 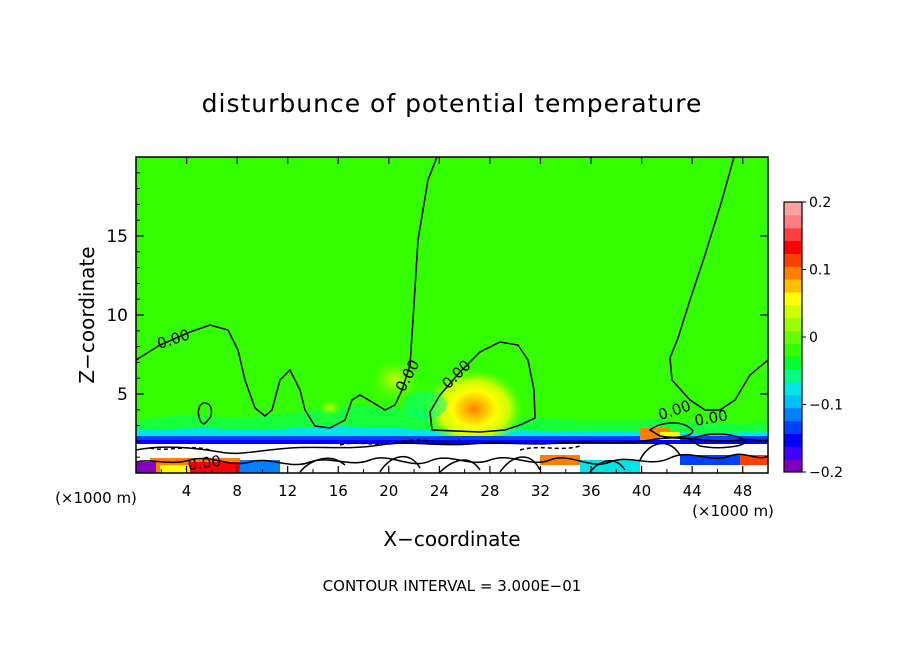 I want to click on surface-warm-1c, so click(x=175, y=469).